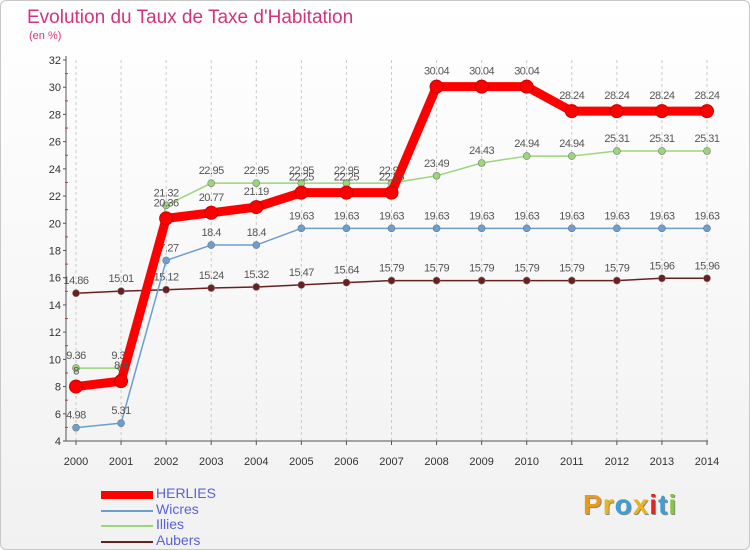 Image resolution: width=750 pixels, height=550 pixels. I want to click on x-tick-label: 2013, so click(662, 462).